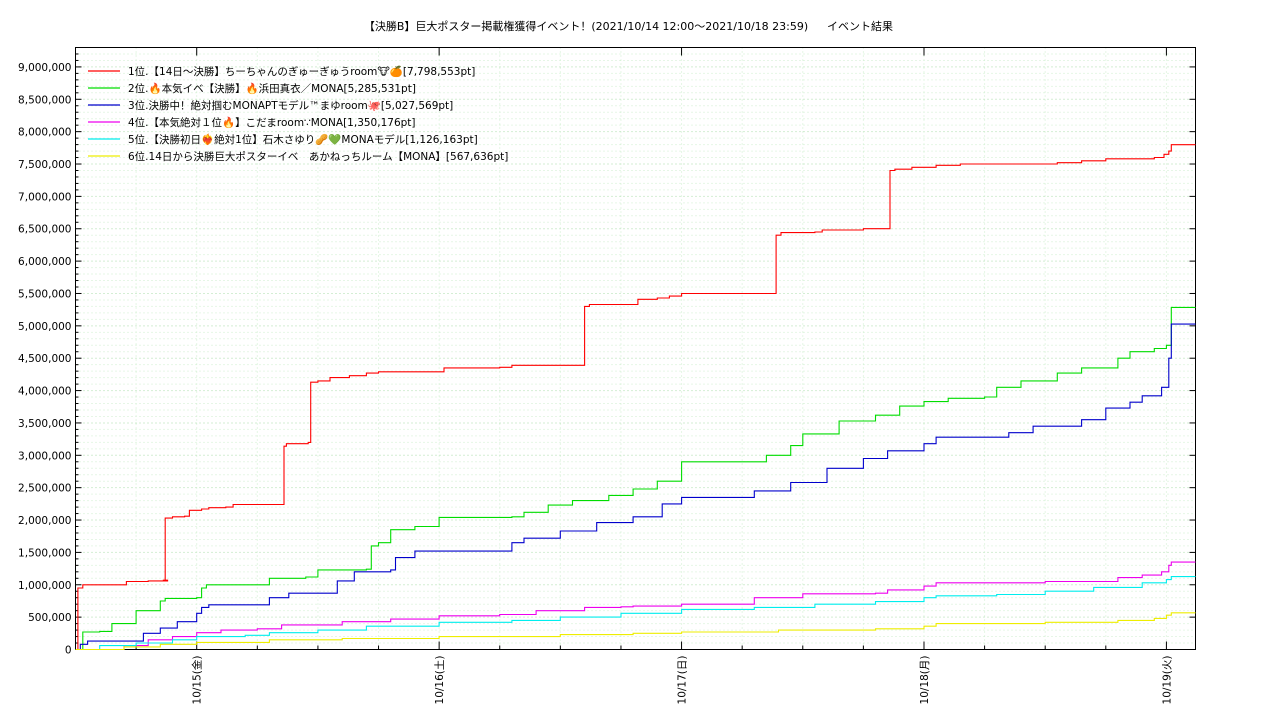 The height and width of the screenshot is (720, 1280). I want to click on x-tick-label: 10/17(日), so click(683, 680).